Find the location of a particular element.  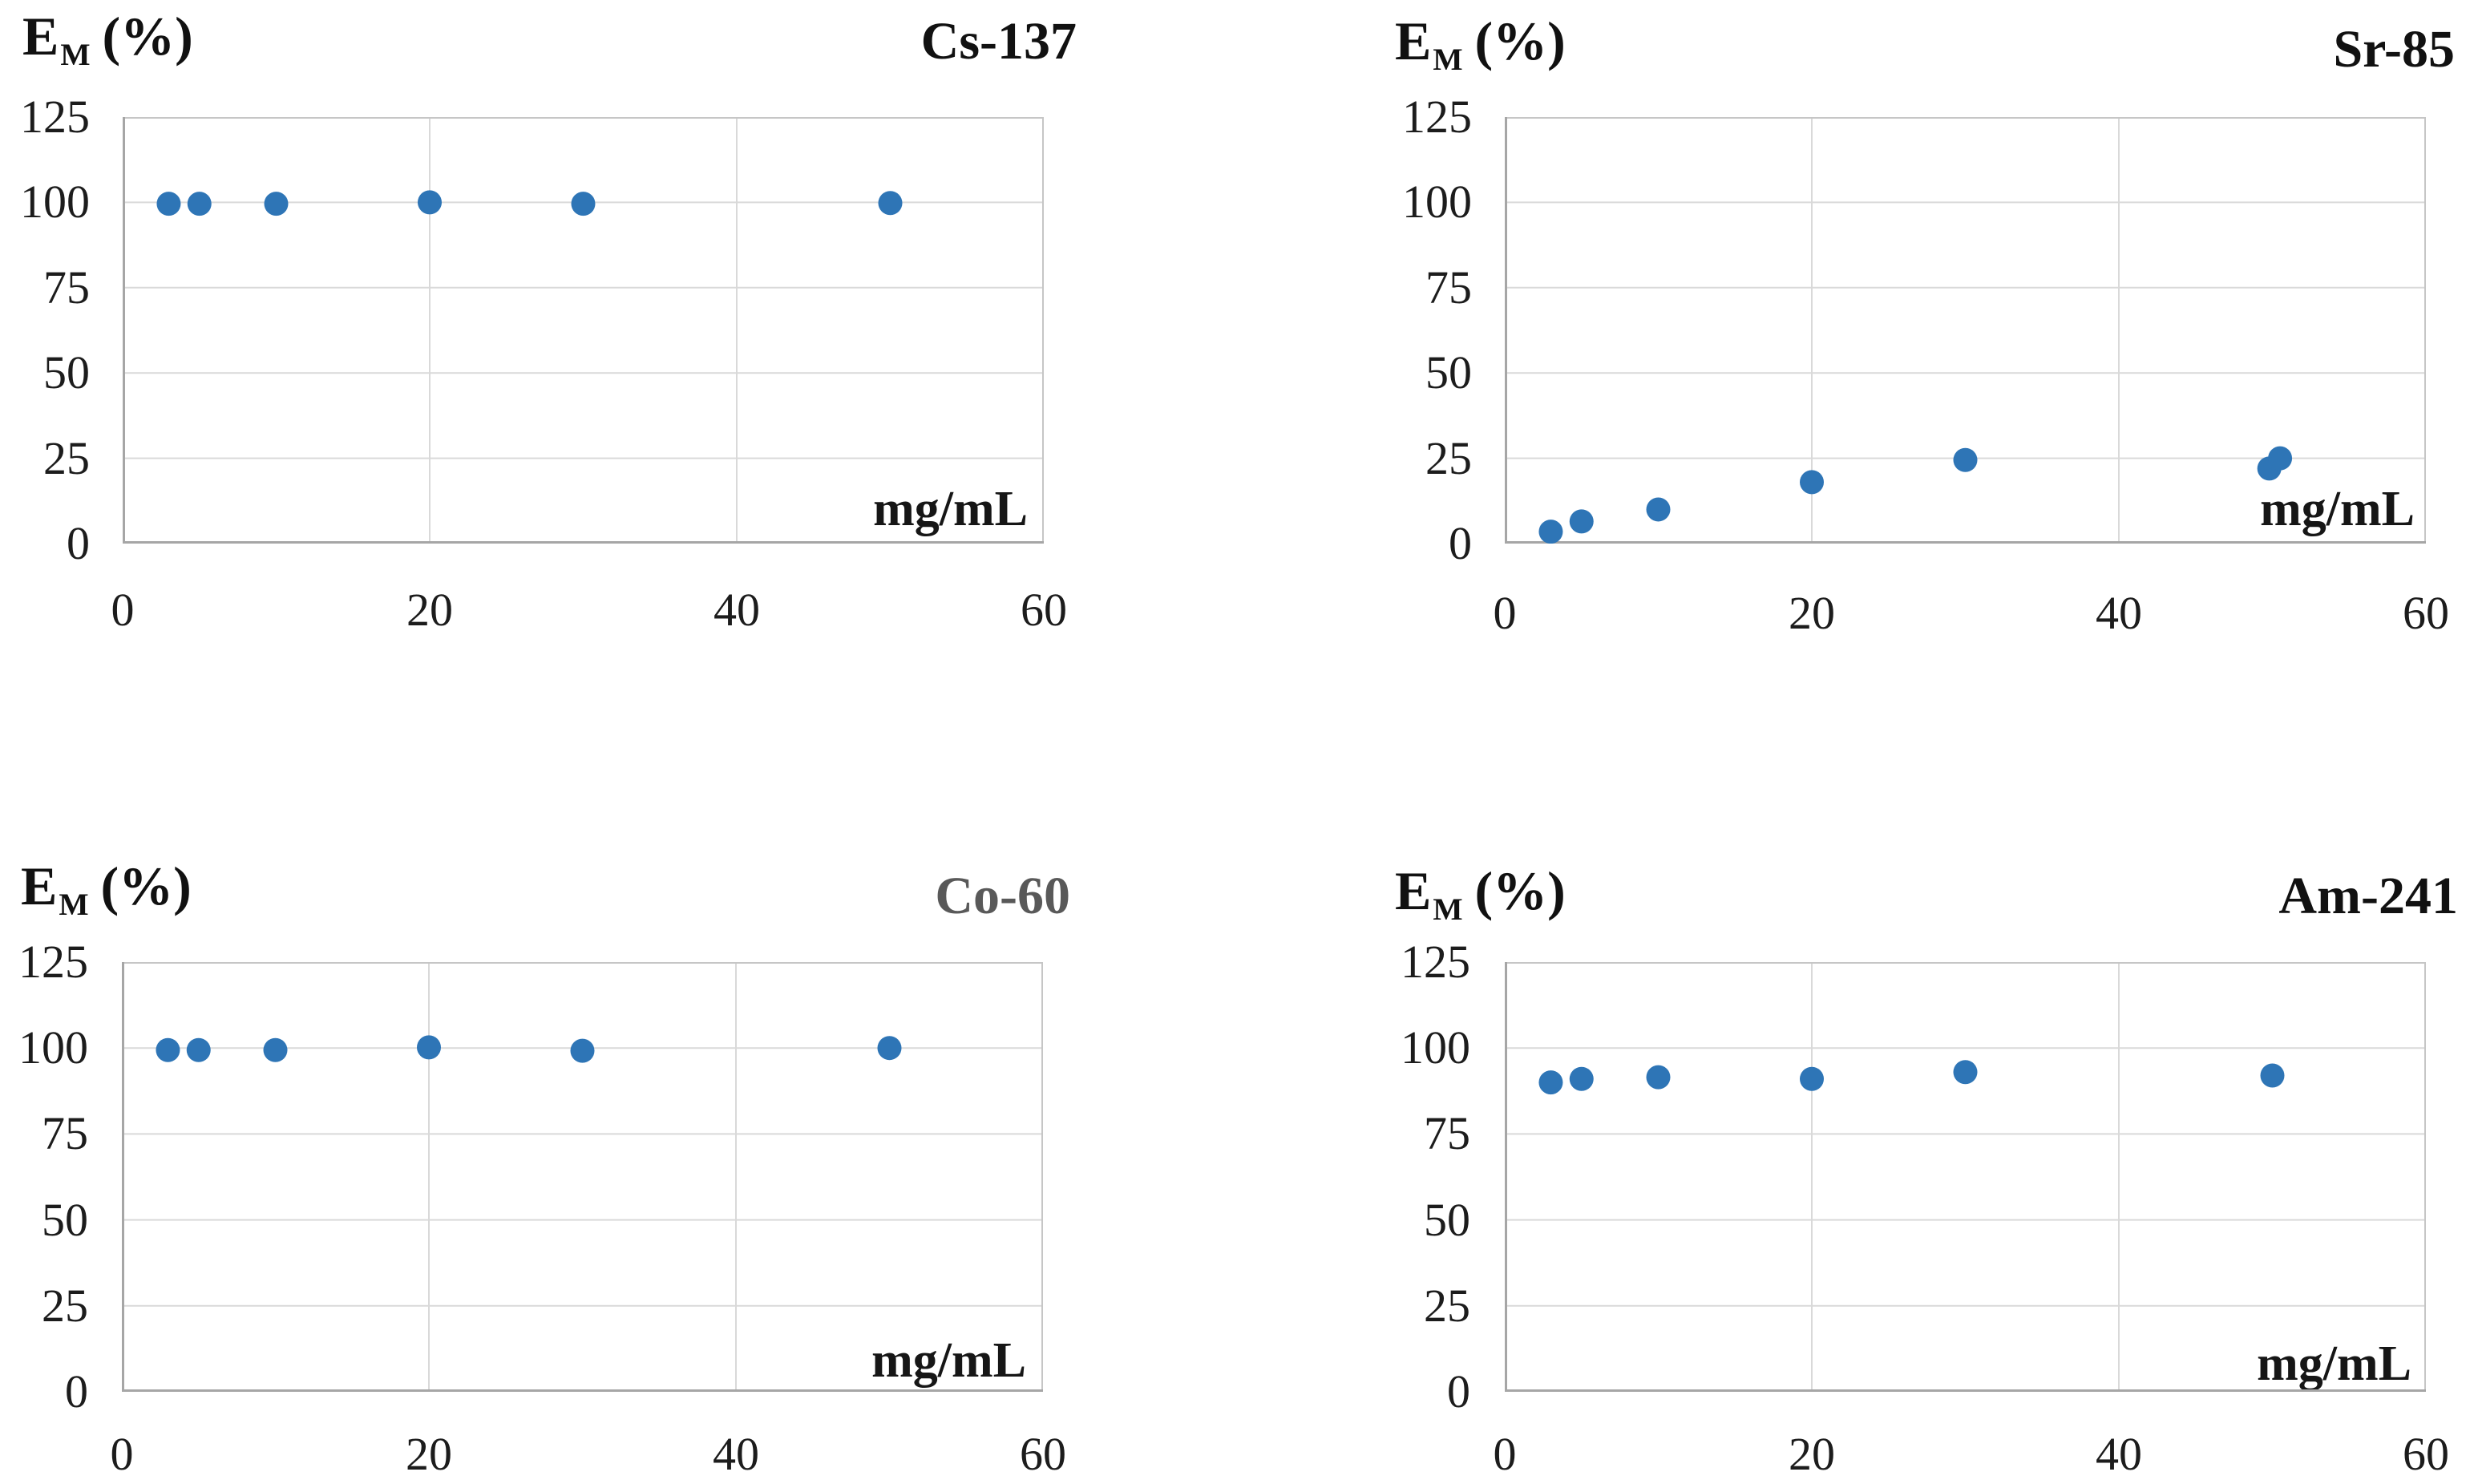

chart-title: Am-241 is located at coordinates (2368, 896).